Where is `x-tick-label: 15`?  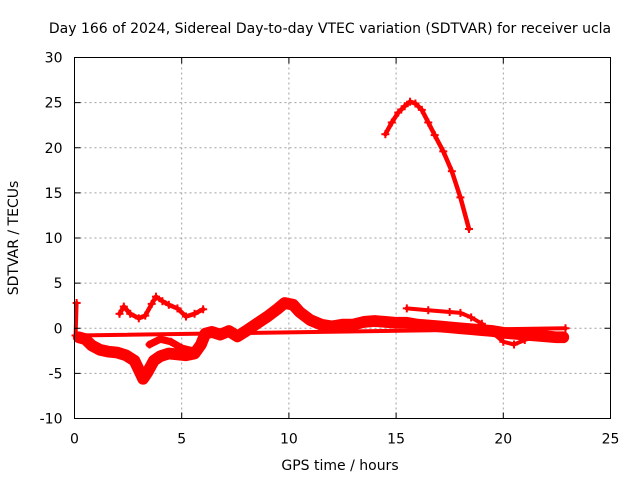 x-tick-label: 15 is located at coordinates (396, 440).